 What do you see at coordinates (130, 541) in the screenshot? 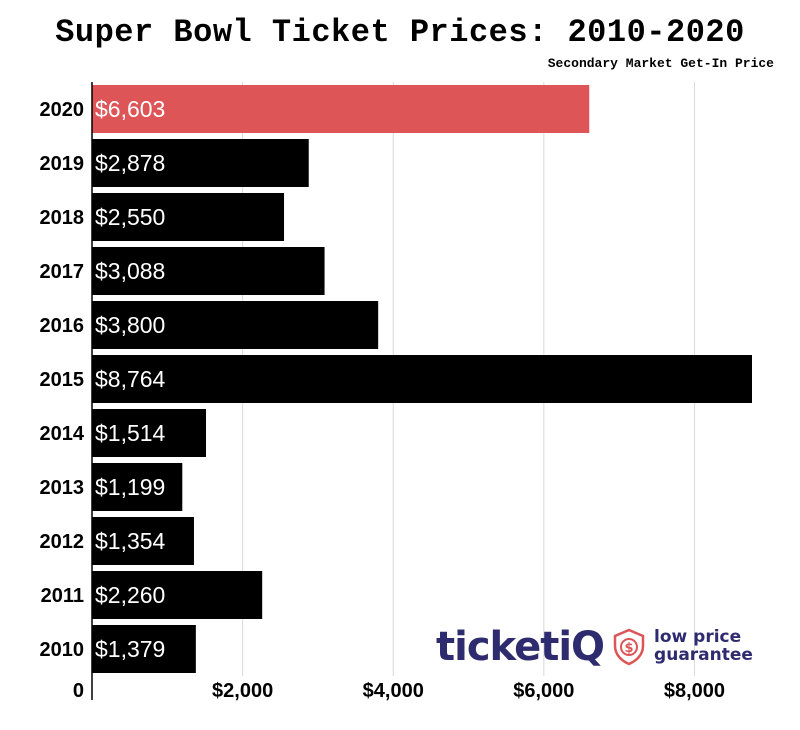
I see `value-label: $1,354` at bounding box center [130, 541].